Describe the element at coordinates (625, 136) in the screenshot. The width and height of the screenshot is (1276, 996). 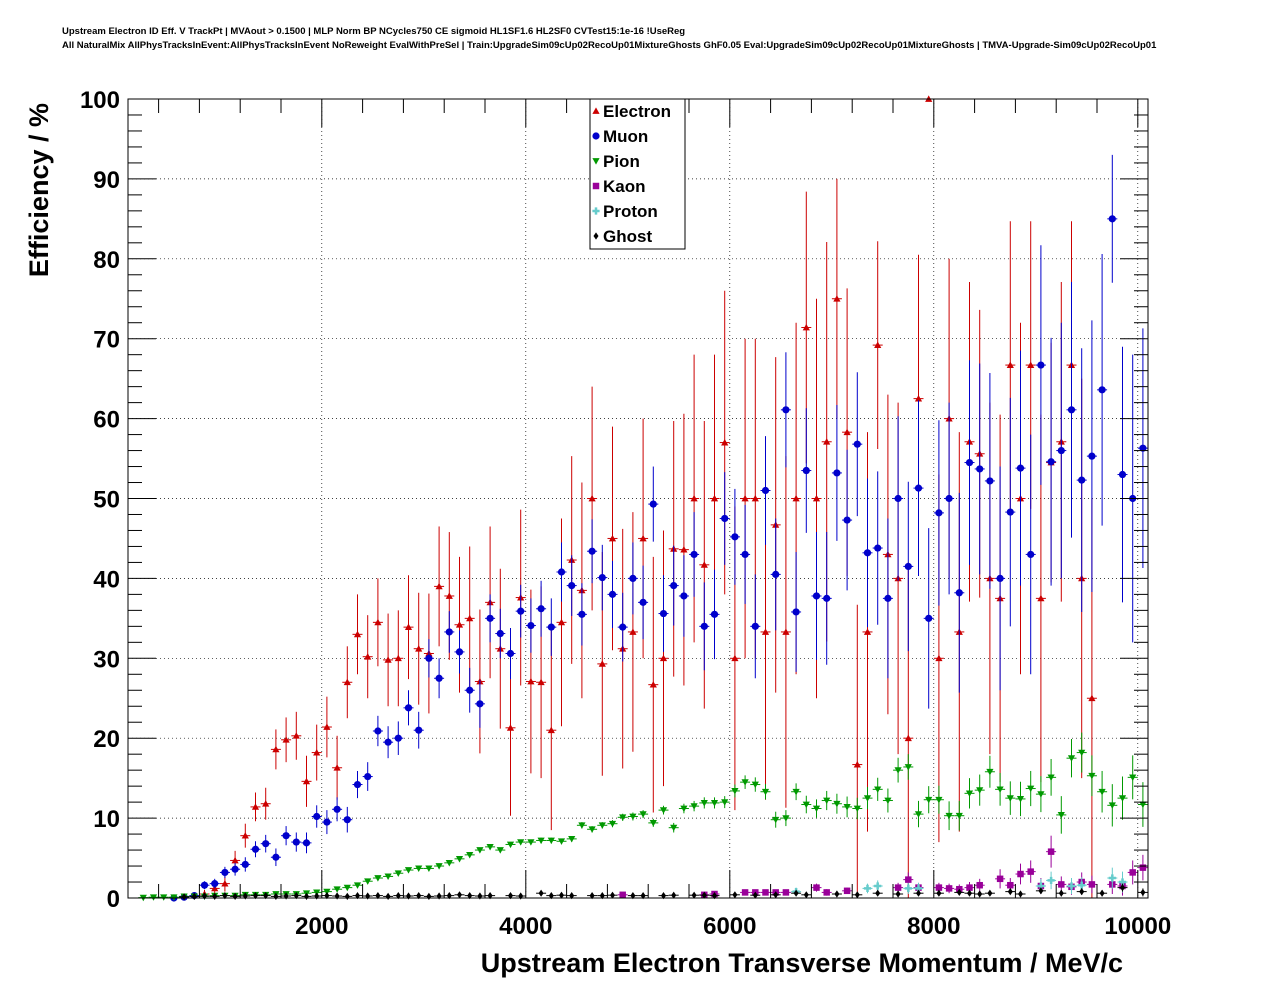
I see `legend-label-muon: Muon` at that location.